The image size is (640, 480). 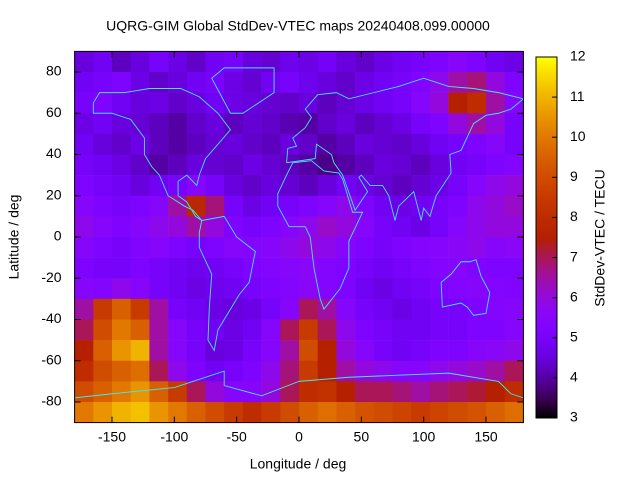 I want to click on colorbar-tick-label: 4, so click(x=574, y=377).